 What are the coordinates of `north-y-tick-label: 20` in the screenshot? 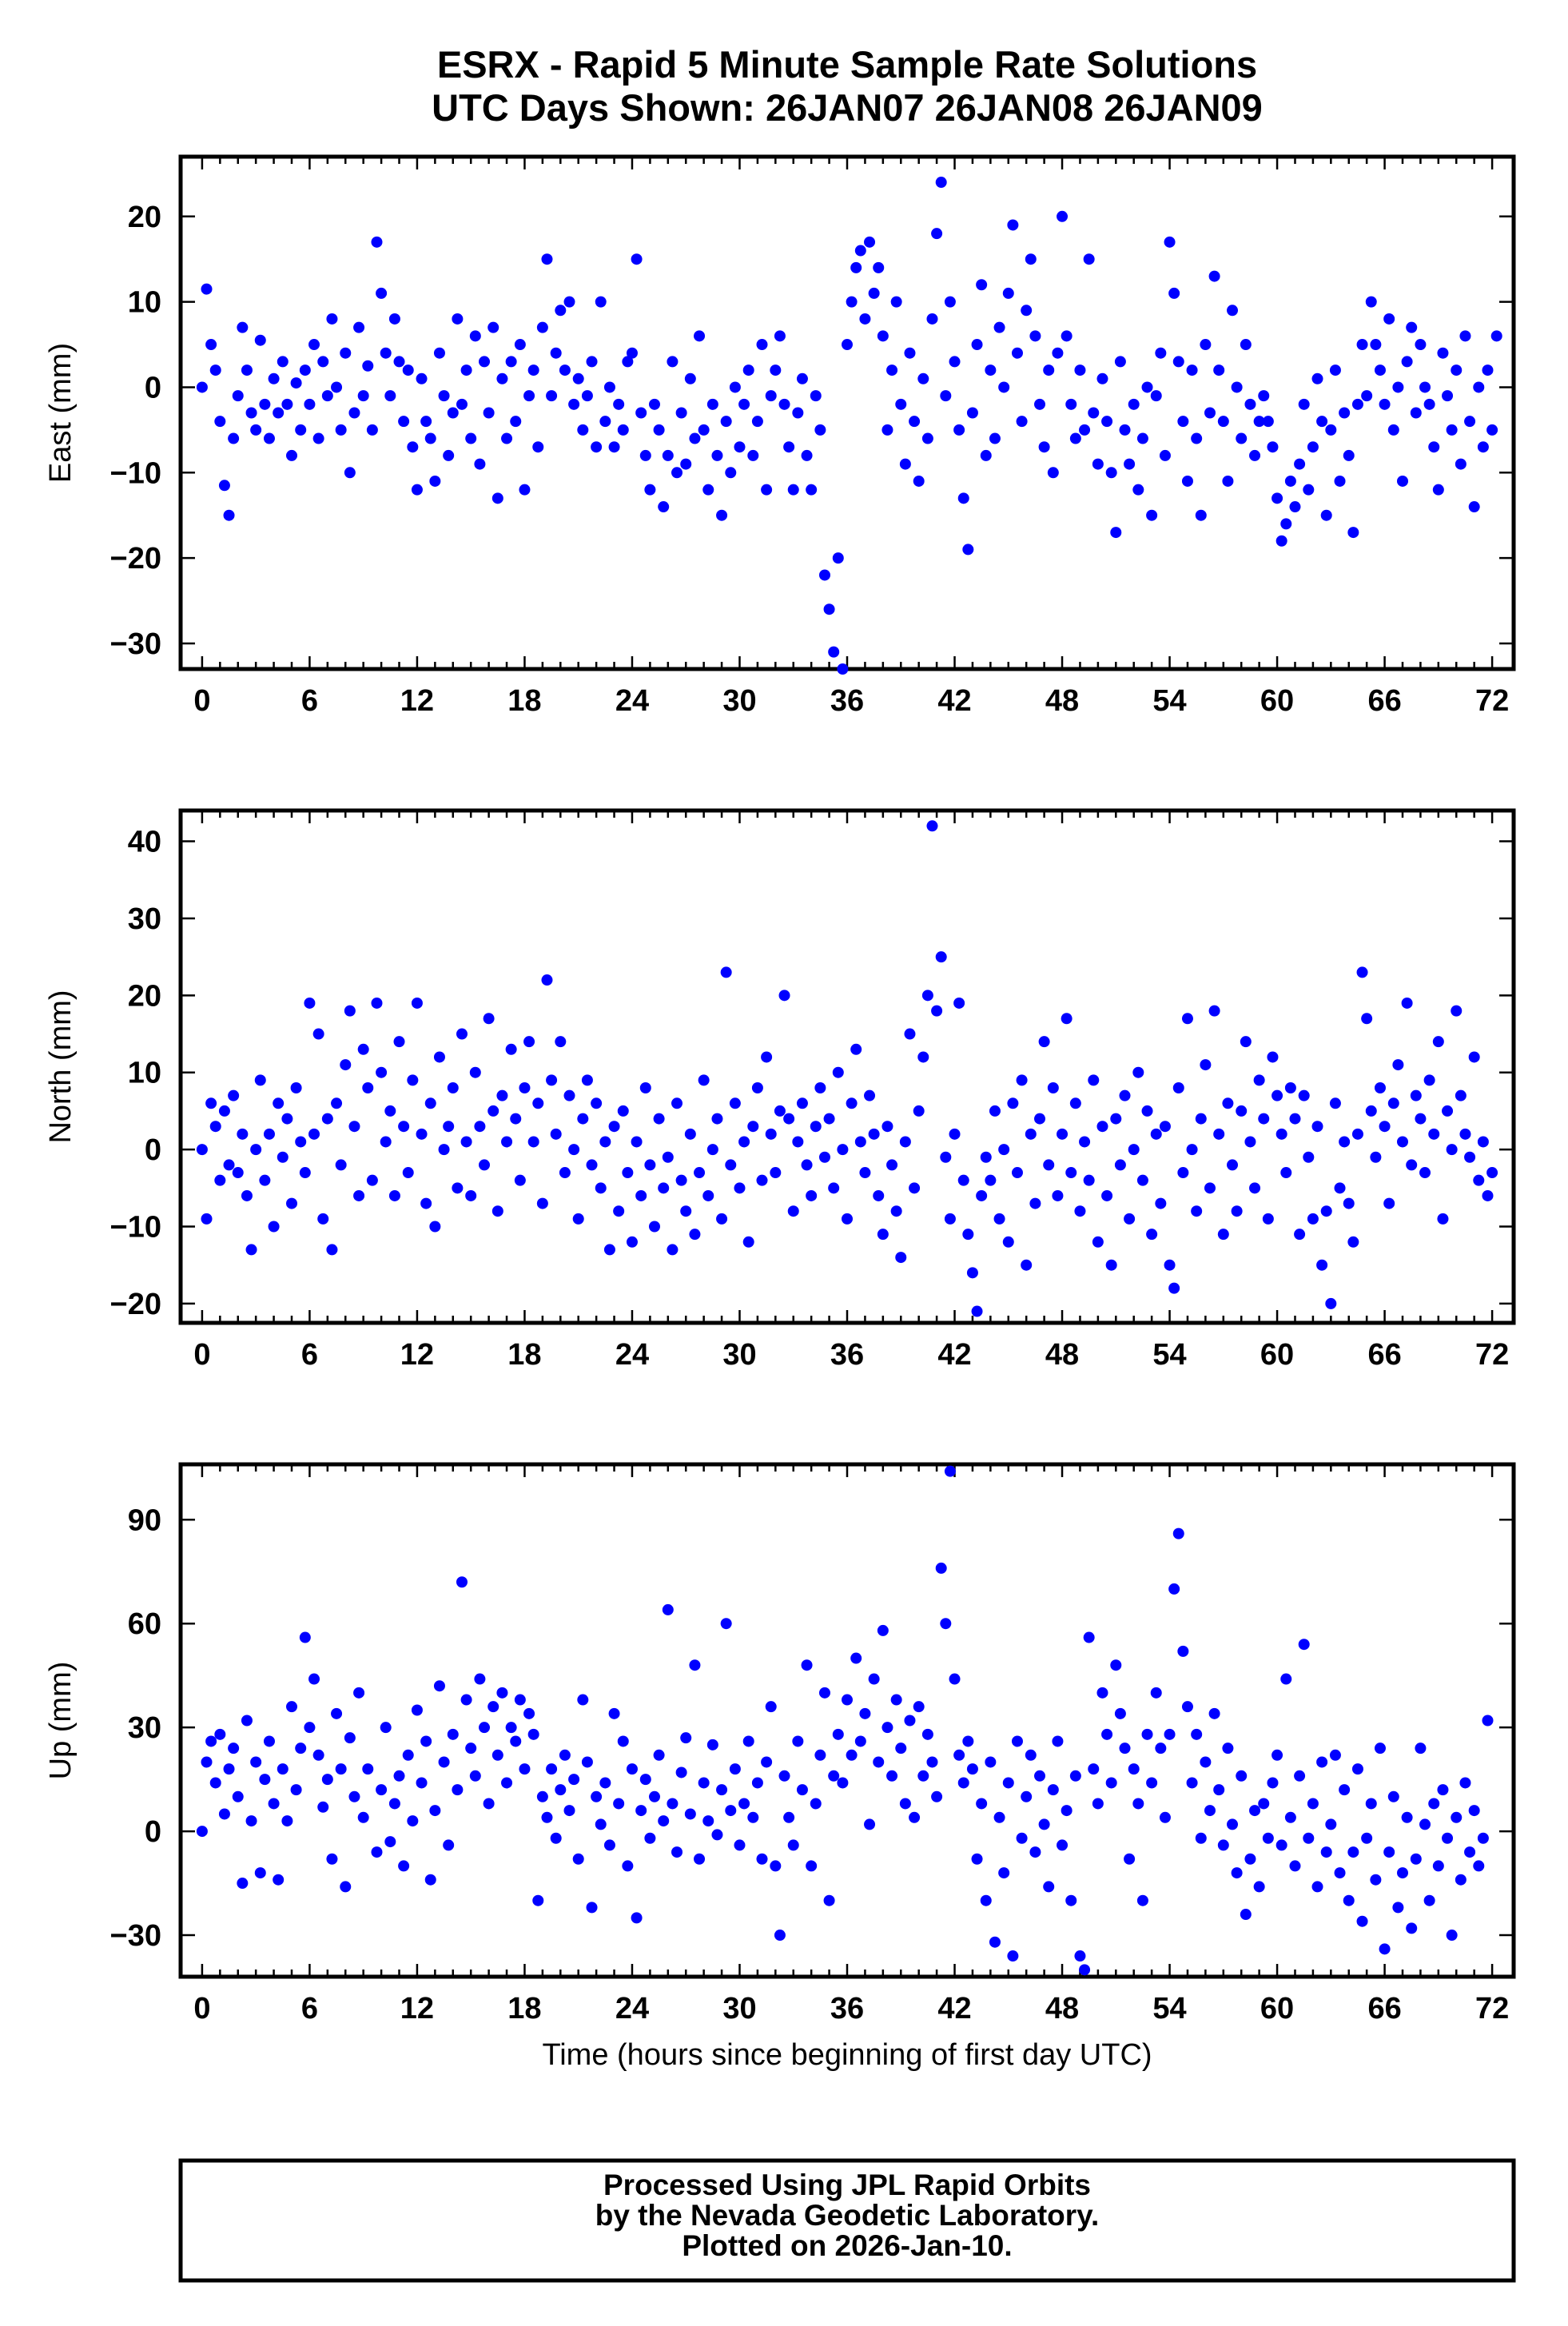 It's located at (144, 996).